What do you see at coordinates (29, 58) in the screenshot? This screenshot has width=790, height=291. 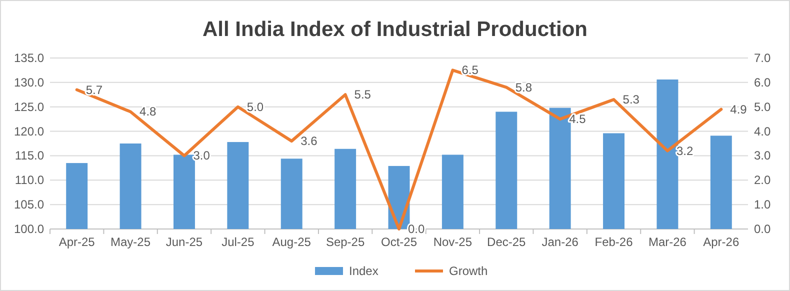 I see `y-tick-label: 135.0` at bounding box center [29, 58].